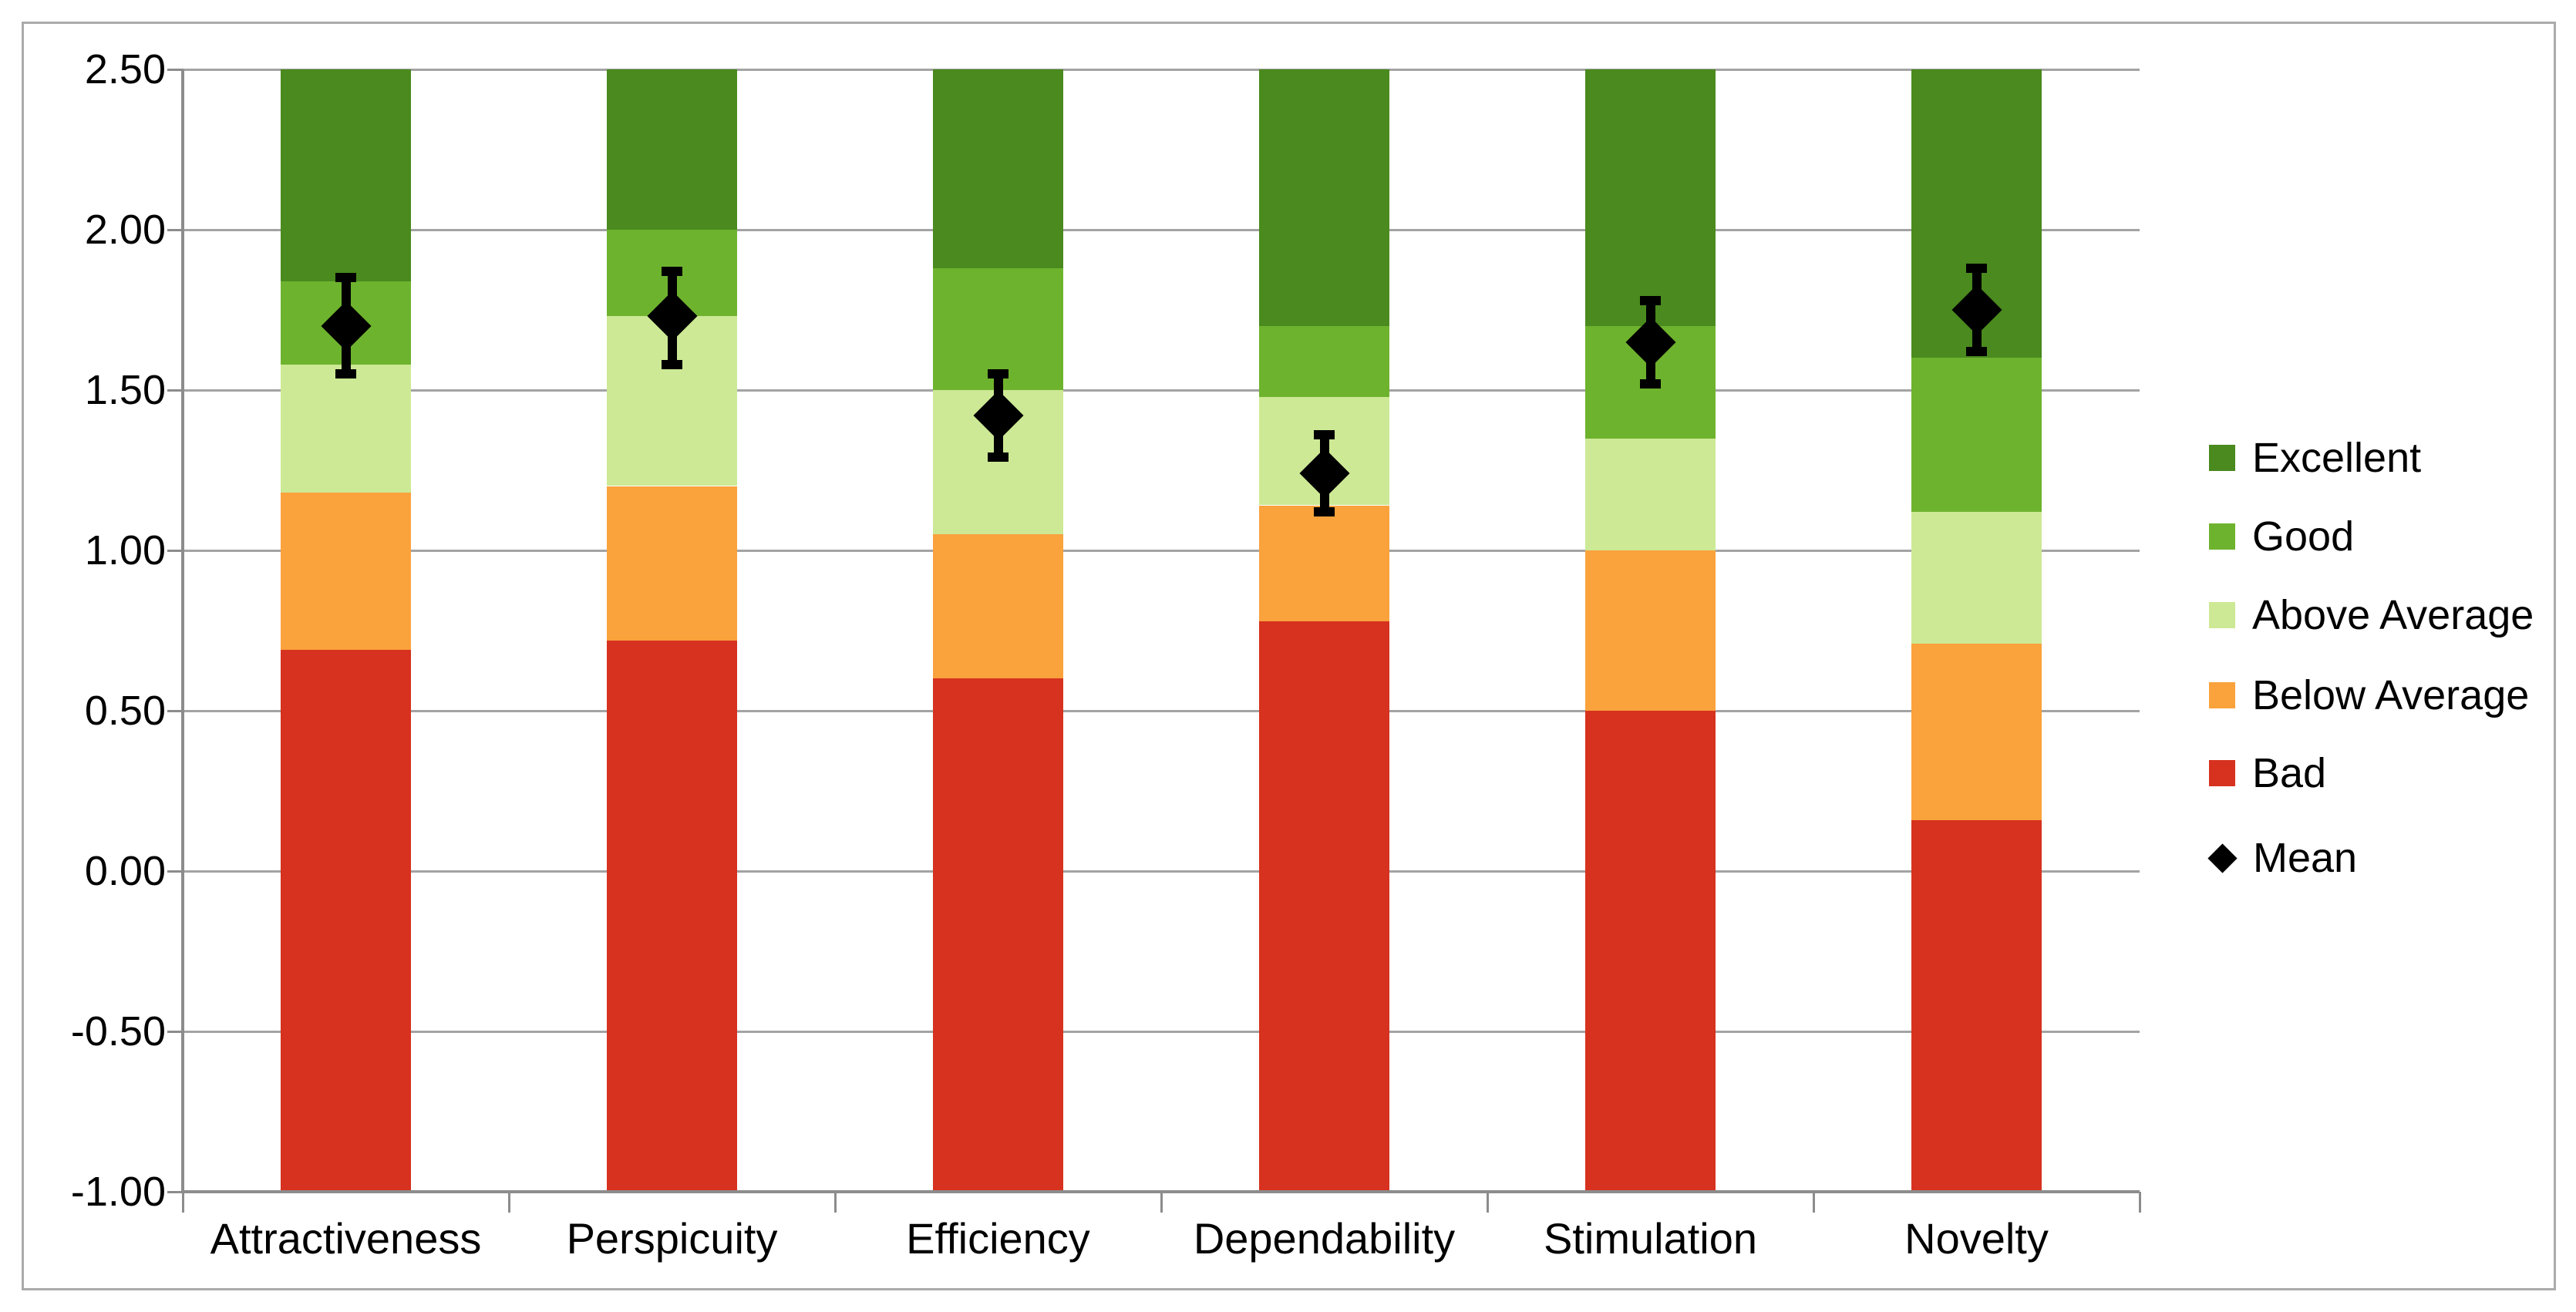 Image resolution: width=2576 pixels, height=1312 pixels. What do you see at coordinates (125, 70) in the screenshot?
I see `y-axis-tick-label: 2.50` at bounding box center [125, 70].